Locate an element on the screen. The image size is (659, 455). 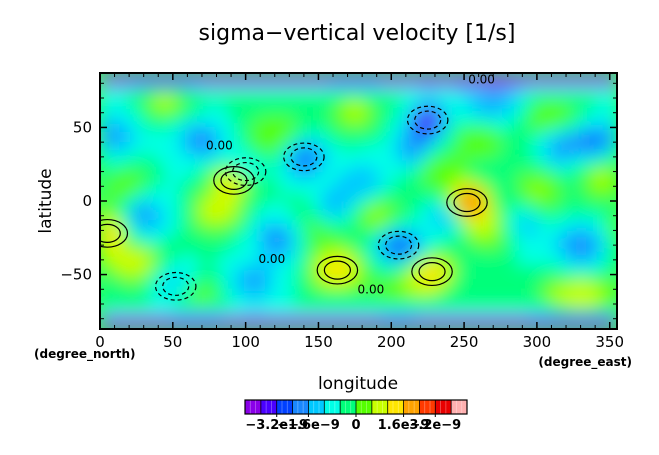
y-tick-label: 0 is located at coordinates (87, 201).